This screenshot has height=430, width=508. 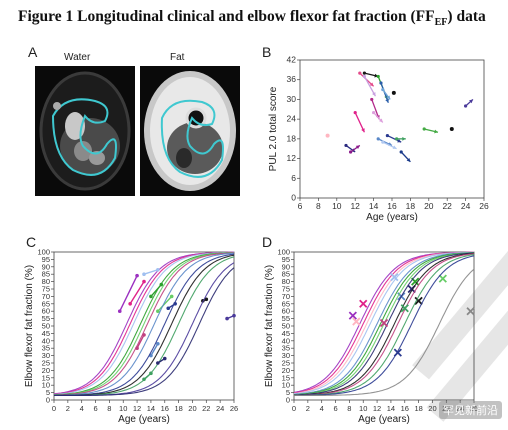 What do you see at coordinates (46, 333) in the screenshot?
I see `y-tick-label: 45` at bounding box center [46, 333].